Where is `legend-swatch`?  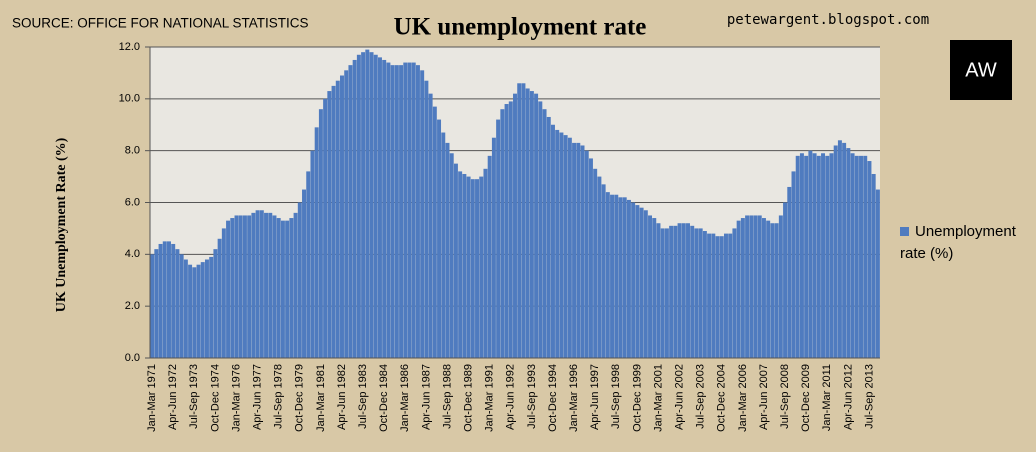 legend-swatch is located at coordinates (904, 231).